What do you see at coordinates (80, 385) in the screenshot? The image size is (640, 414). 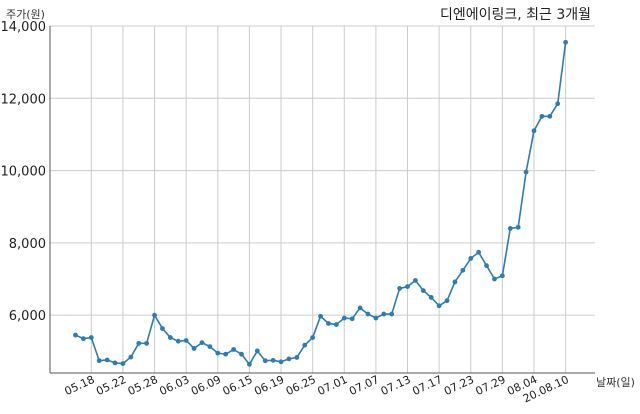 I see `x-tick-label: 05.18` at bounding box center [80, 385].